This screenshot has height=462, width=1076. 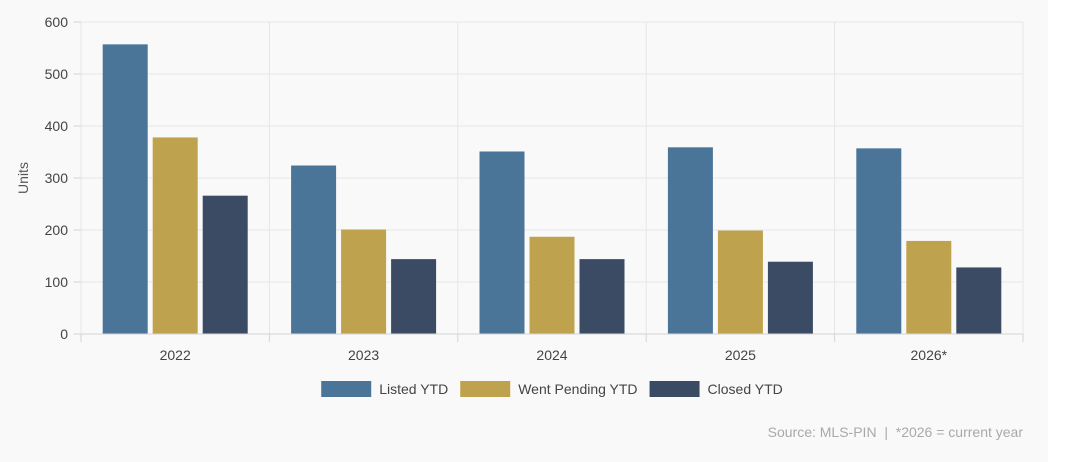 I want to click on y-tick-label: 0, so click(x=64, y=334).